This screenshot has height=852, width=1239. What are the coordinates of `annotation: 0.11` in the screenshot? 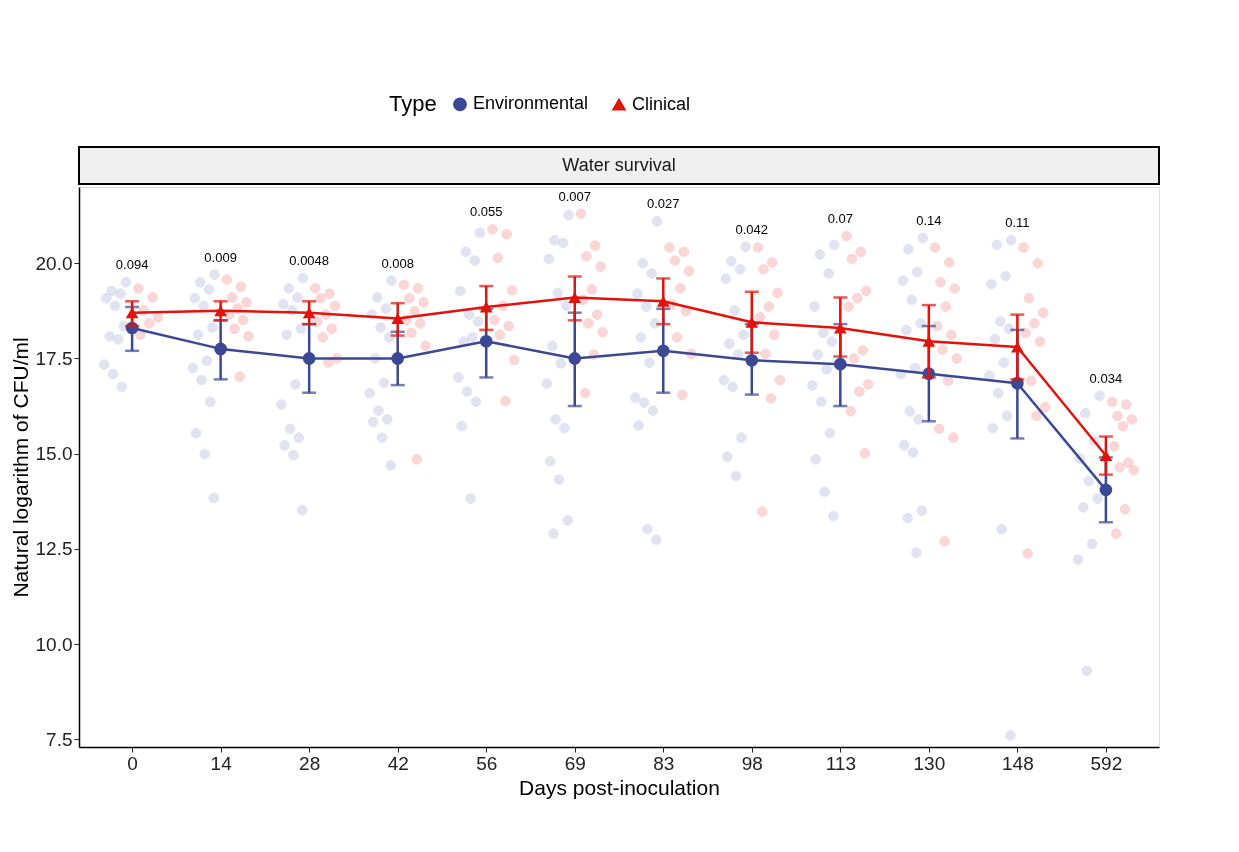 It's located at (1017, 223).